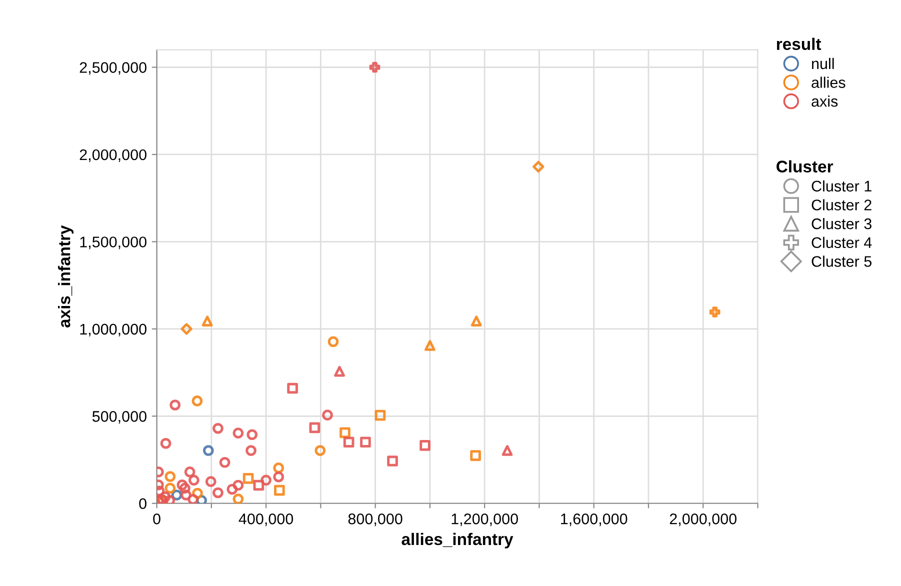 The height and width of the screenshot is (586, 901). I want to click on x-tick-label: 400,000, so click(266, 520).